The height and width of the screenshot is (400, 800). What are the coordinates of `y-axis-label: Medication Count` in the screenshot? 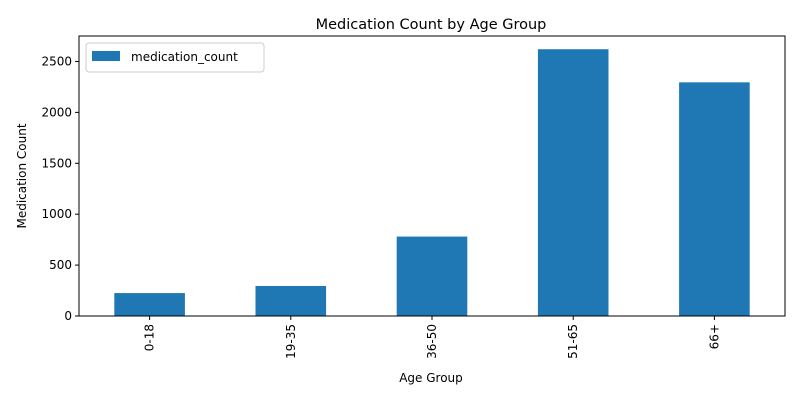 It's located at (22, 175).